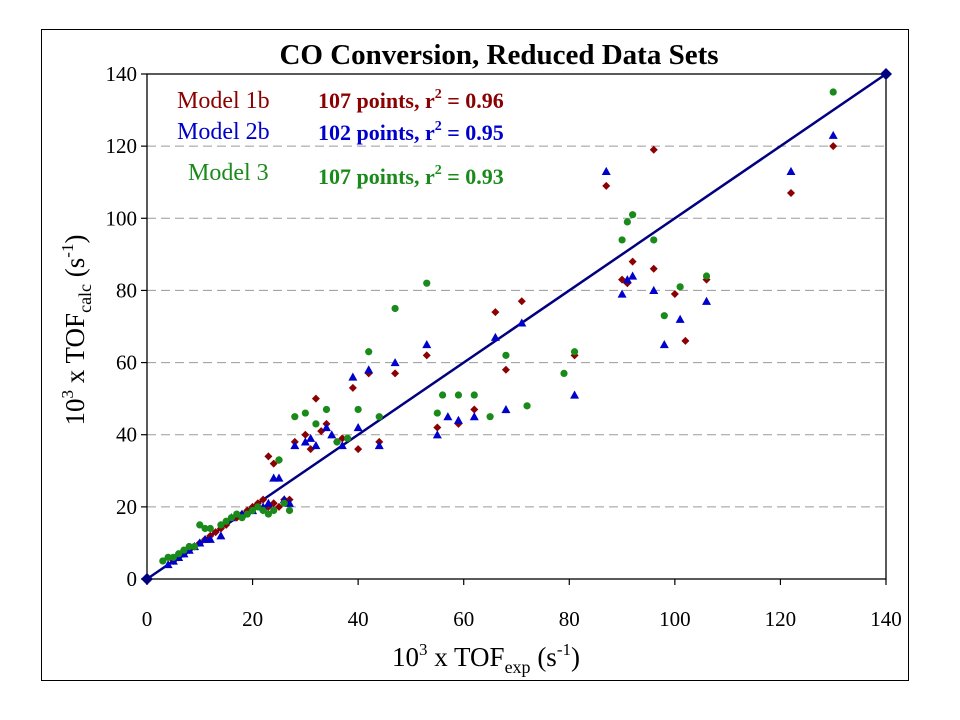 The image size is (960, 720). I want to click on x-tick-label: 100, so click(675, 619).